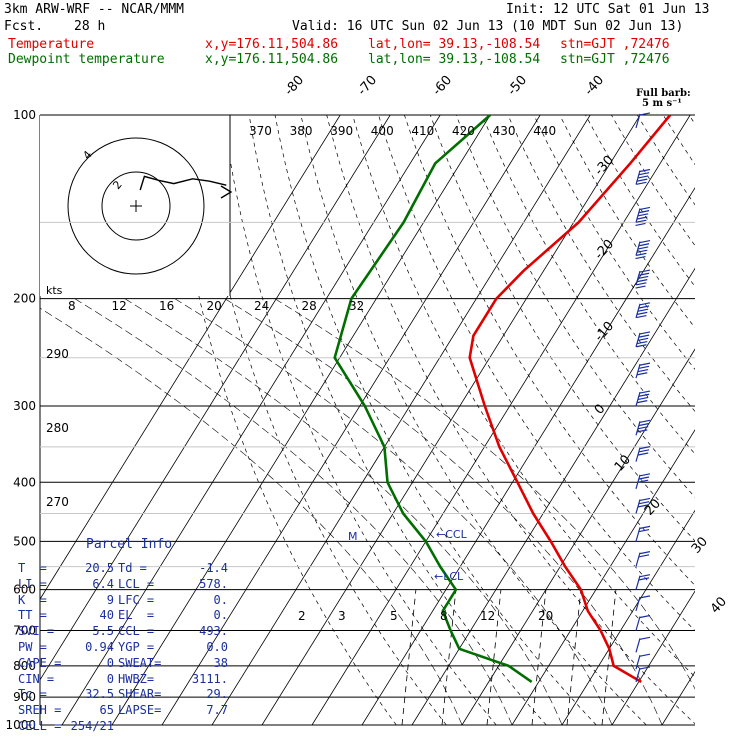 This screenshot has width=740, height=740. Describe the element at coordinates (20, 725) in the screenshot. I see `pressure-tick-label: 1000` at that location.